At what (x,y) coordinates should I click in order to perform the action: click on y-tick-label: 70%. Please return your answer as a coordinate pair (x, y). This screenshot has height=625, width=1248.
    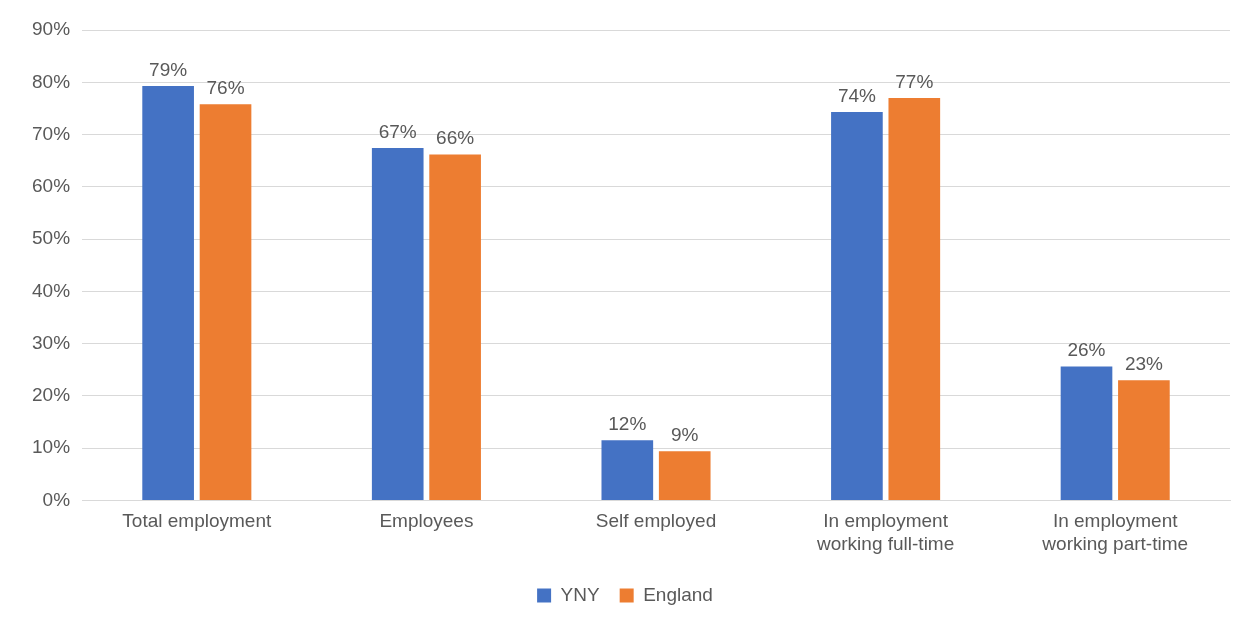
    Looking at the image, I should click on (51, 133).